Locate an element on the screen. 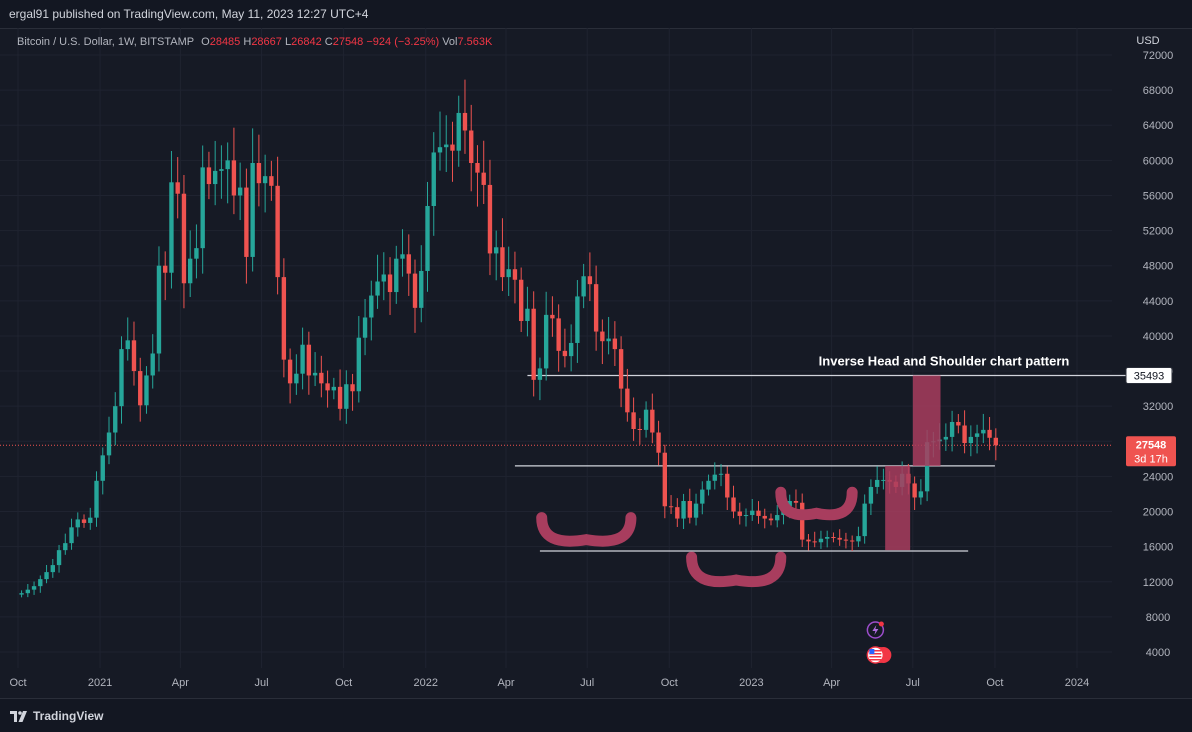 The height and width of the screenshot is (732, 1192). time-tick-label: 2023 is located at coordinates (751, 683).